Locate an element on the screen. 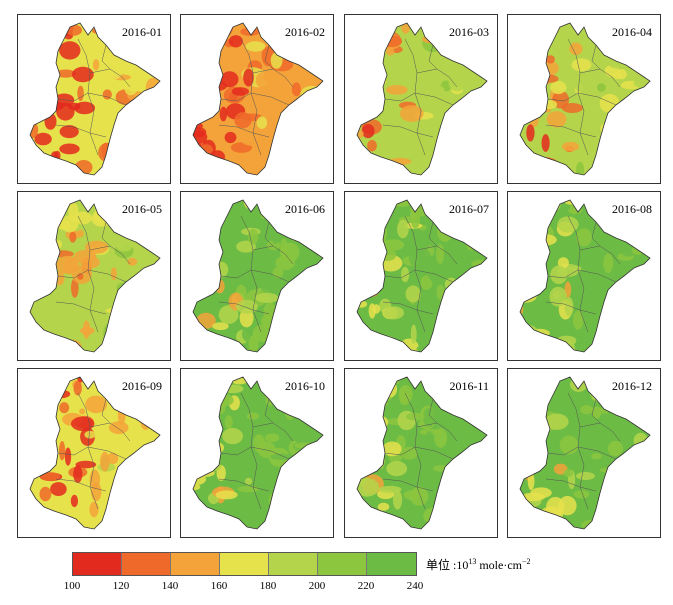  region-outline is located at coordinates (422, 99).